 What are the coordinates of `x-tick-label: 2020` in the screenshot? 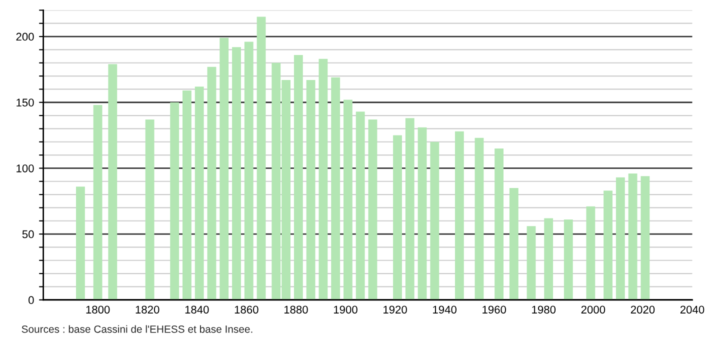 It's located at (642, 310).